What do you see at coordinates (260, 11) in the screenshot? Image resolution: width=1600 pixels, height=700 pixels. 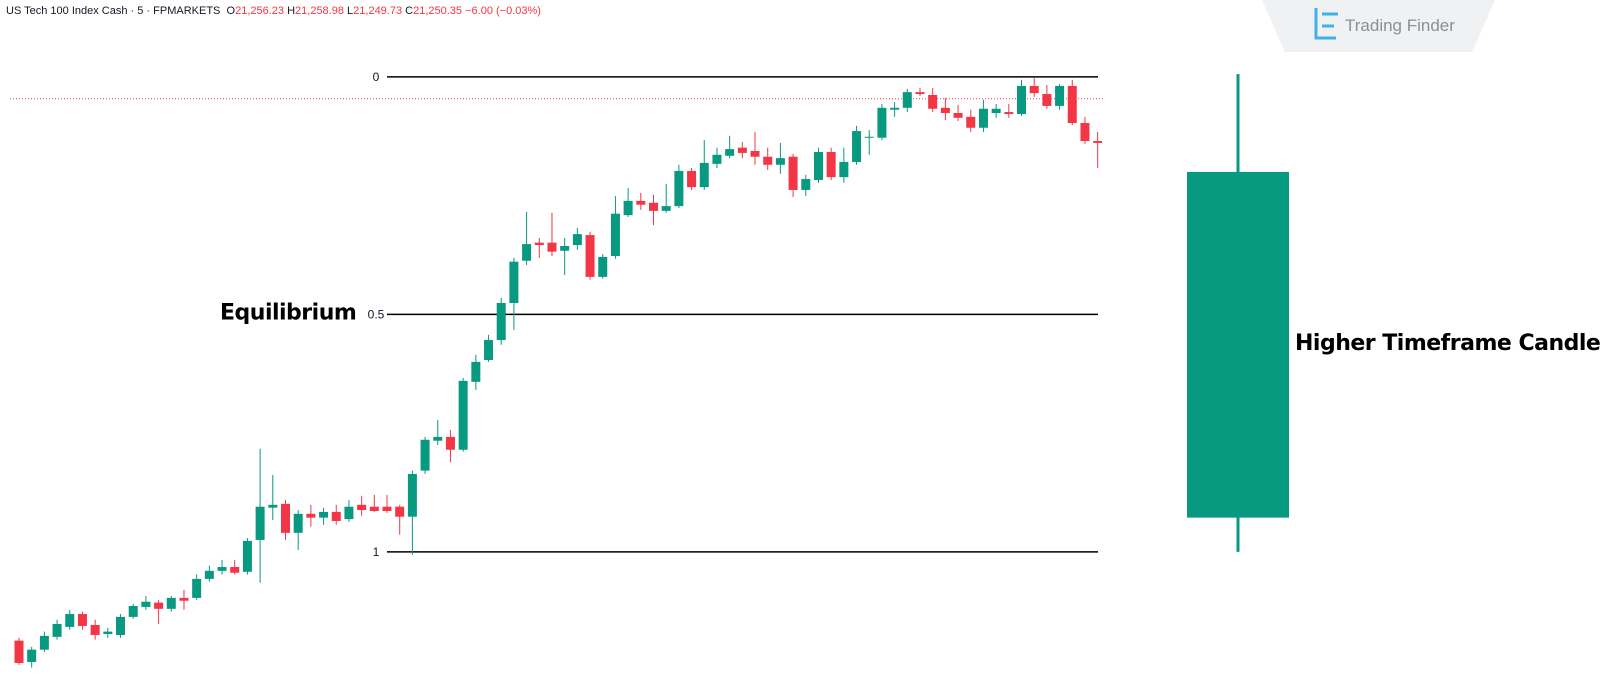 I see `ohlc-value: 21,256.23` at bounding box center [260, 11].